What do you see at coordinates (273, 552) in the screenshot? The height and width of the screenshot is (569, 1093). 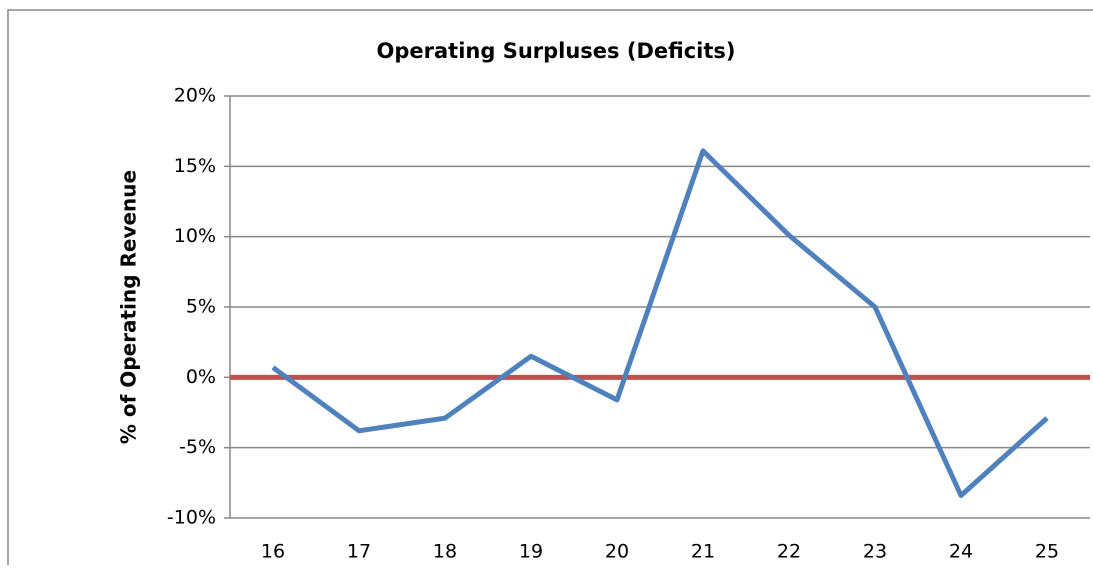 I see `x-tick-label: 16` at bounding box center [273, 552].